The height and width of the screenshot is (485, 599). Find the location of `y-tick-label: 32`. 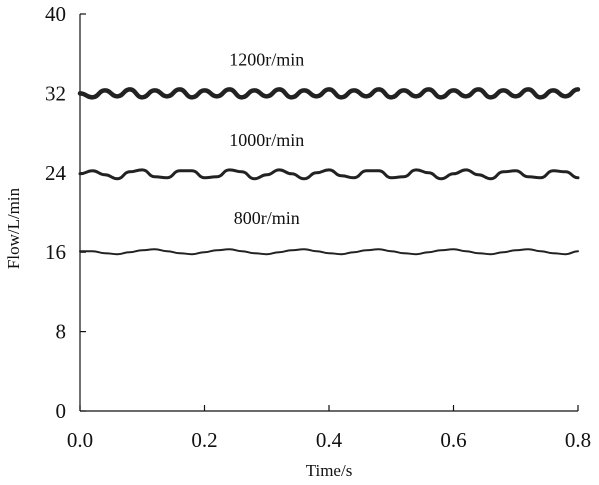

y-tick-label: 32 is located at coordinates (55, 93).